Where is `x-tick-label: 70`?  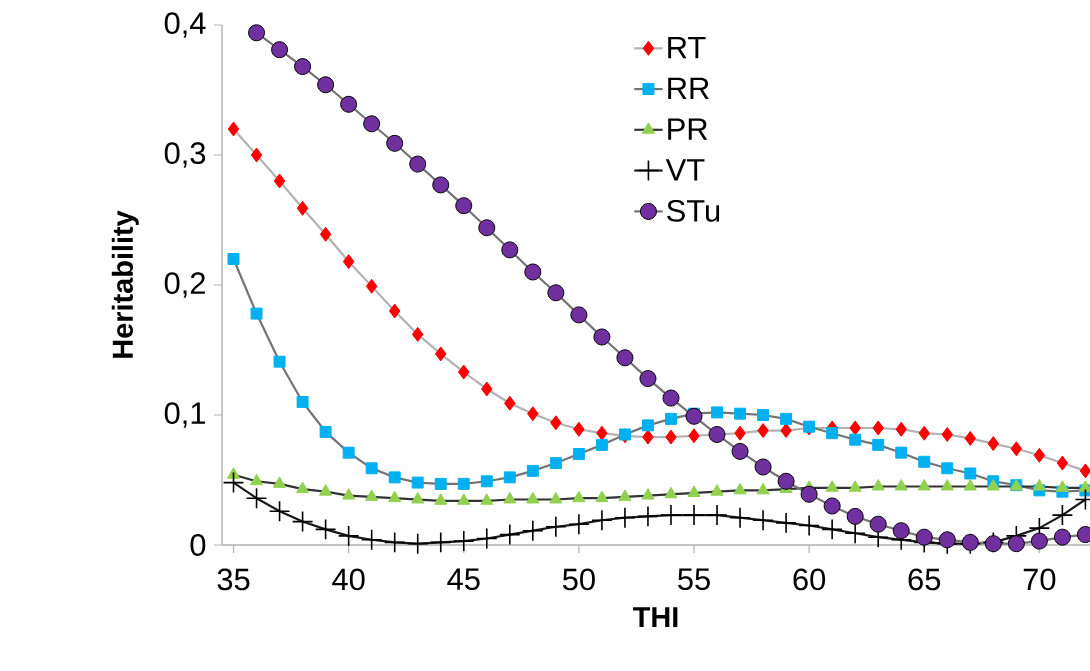 x-tick-label: 70 is located at coordinates (1039, 579).